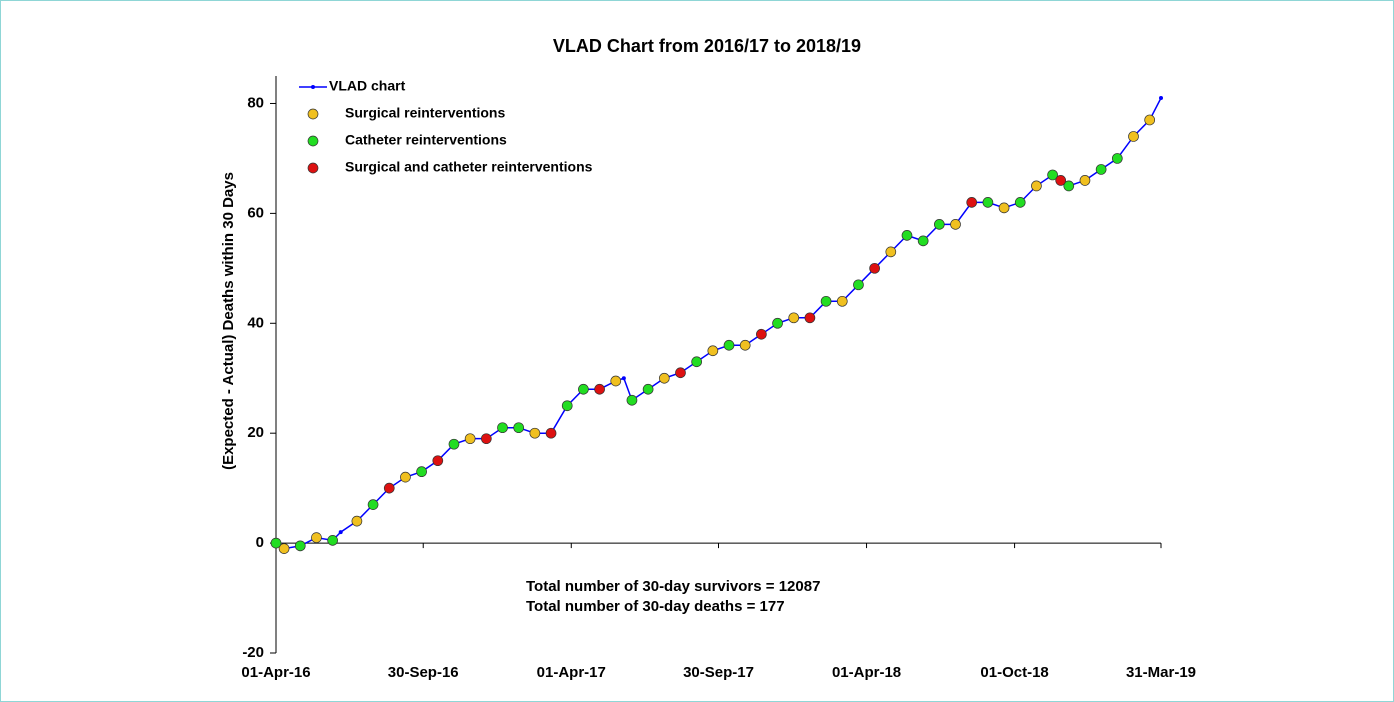 The width and height of the screenshot is (1394, 702). I want to click on annotation: Total number of 30-day survivors = 12087, so click(673, 586).